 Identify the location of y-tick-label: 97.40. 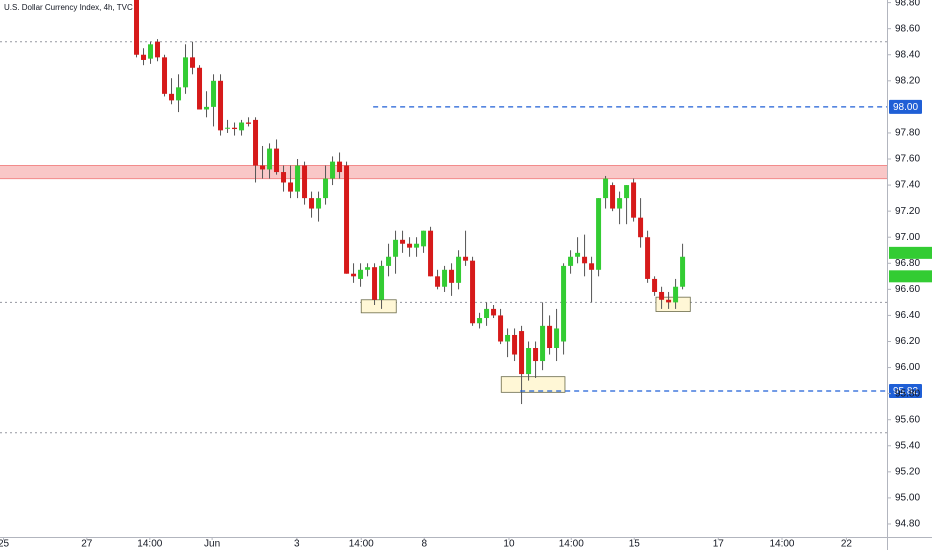
(907, 185).